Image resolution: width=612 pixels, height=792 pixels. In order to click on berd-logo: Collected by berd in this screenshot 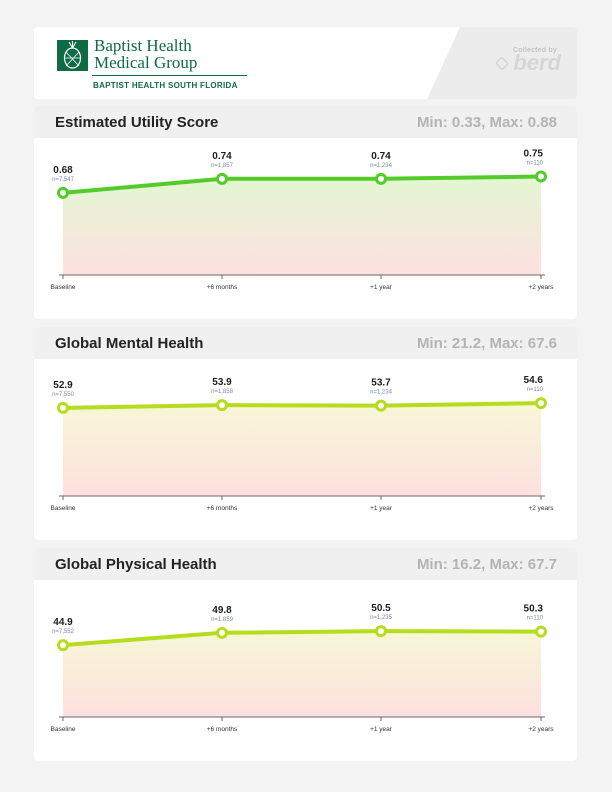, I will do `click(506, 65)`.